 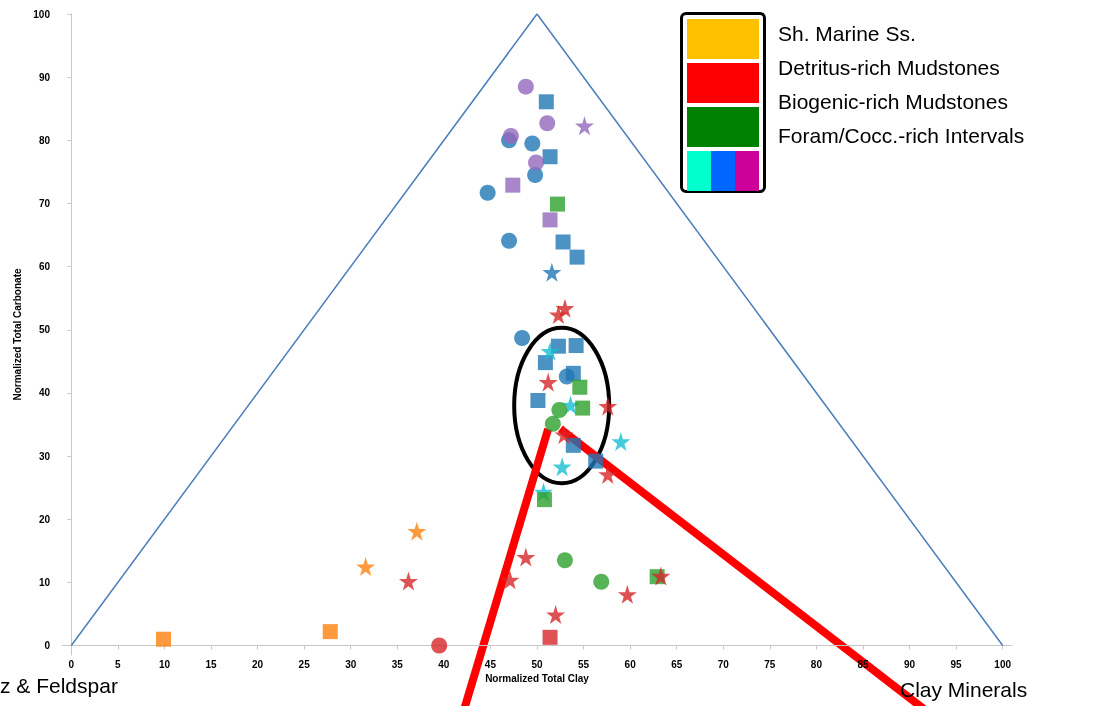 I want to click on y-tick-label: 30, so click(x=44, y=456).